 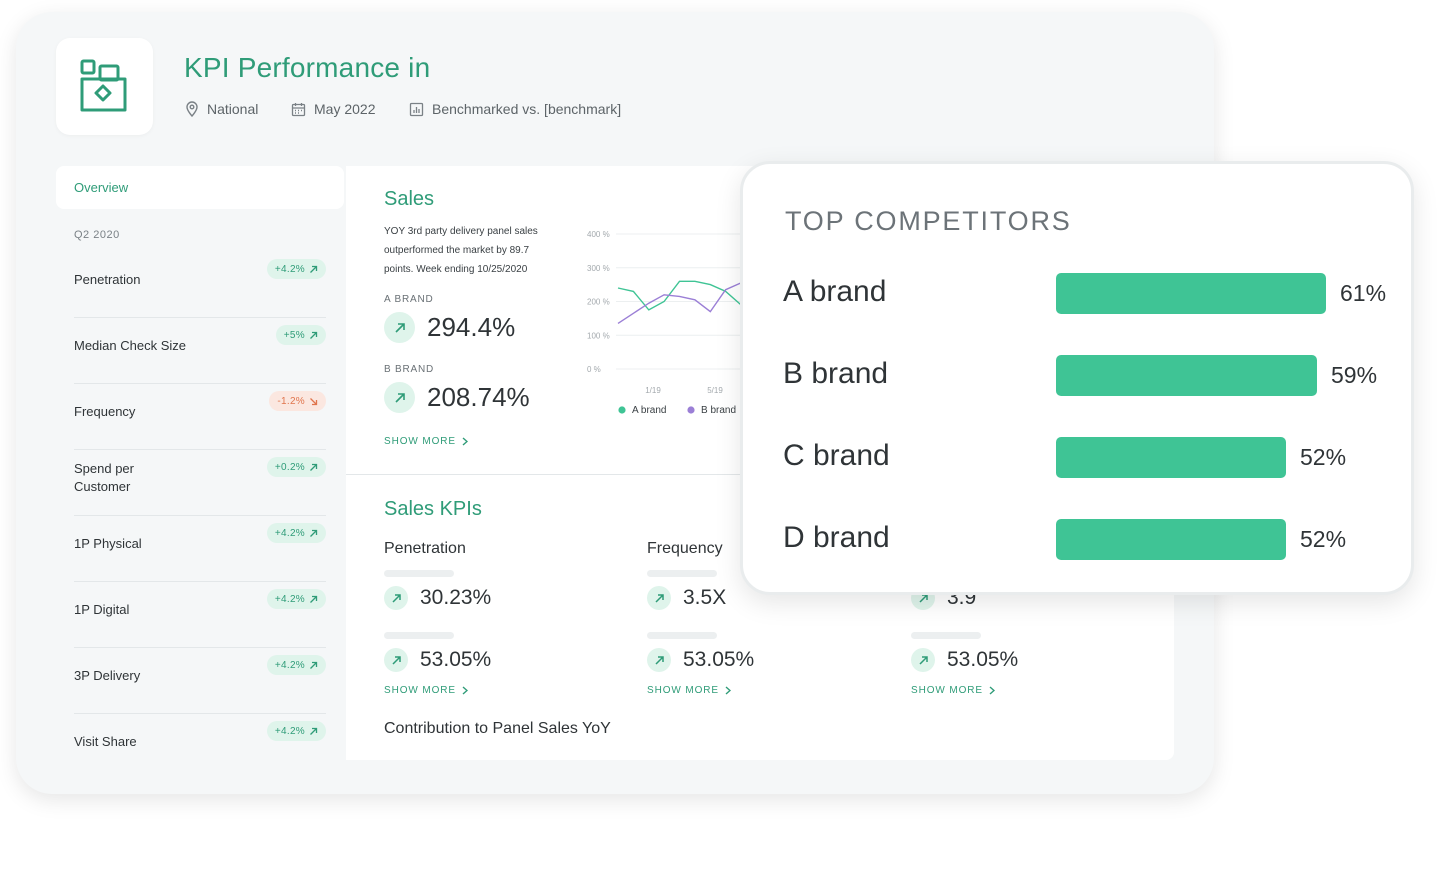 I want to click on sidebar-item-label: Spend per Customer, so click(x=104, y=477).